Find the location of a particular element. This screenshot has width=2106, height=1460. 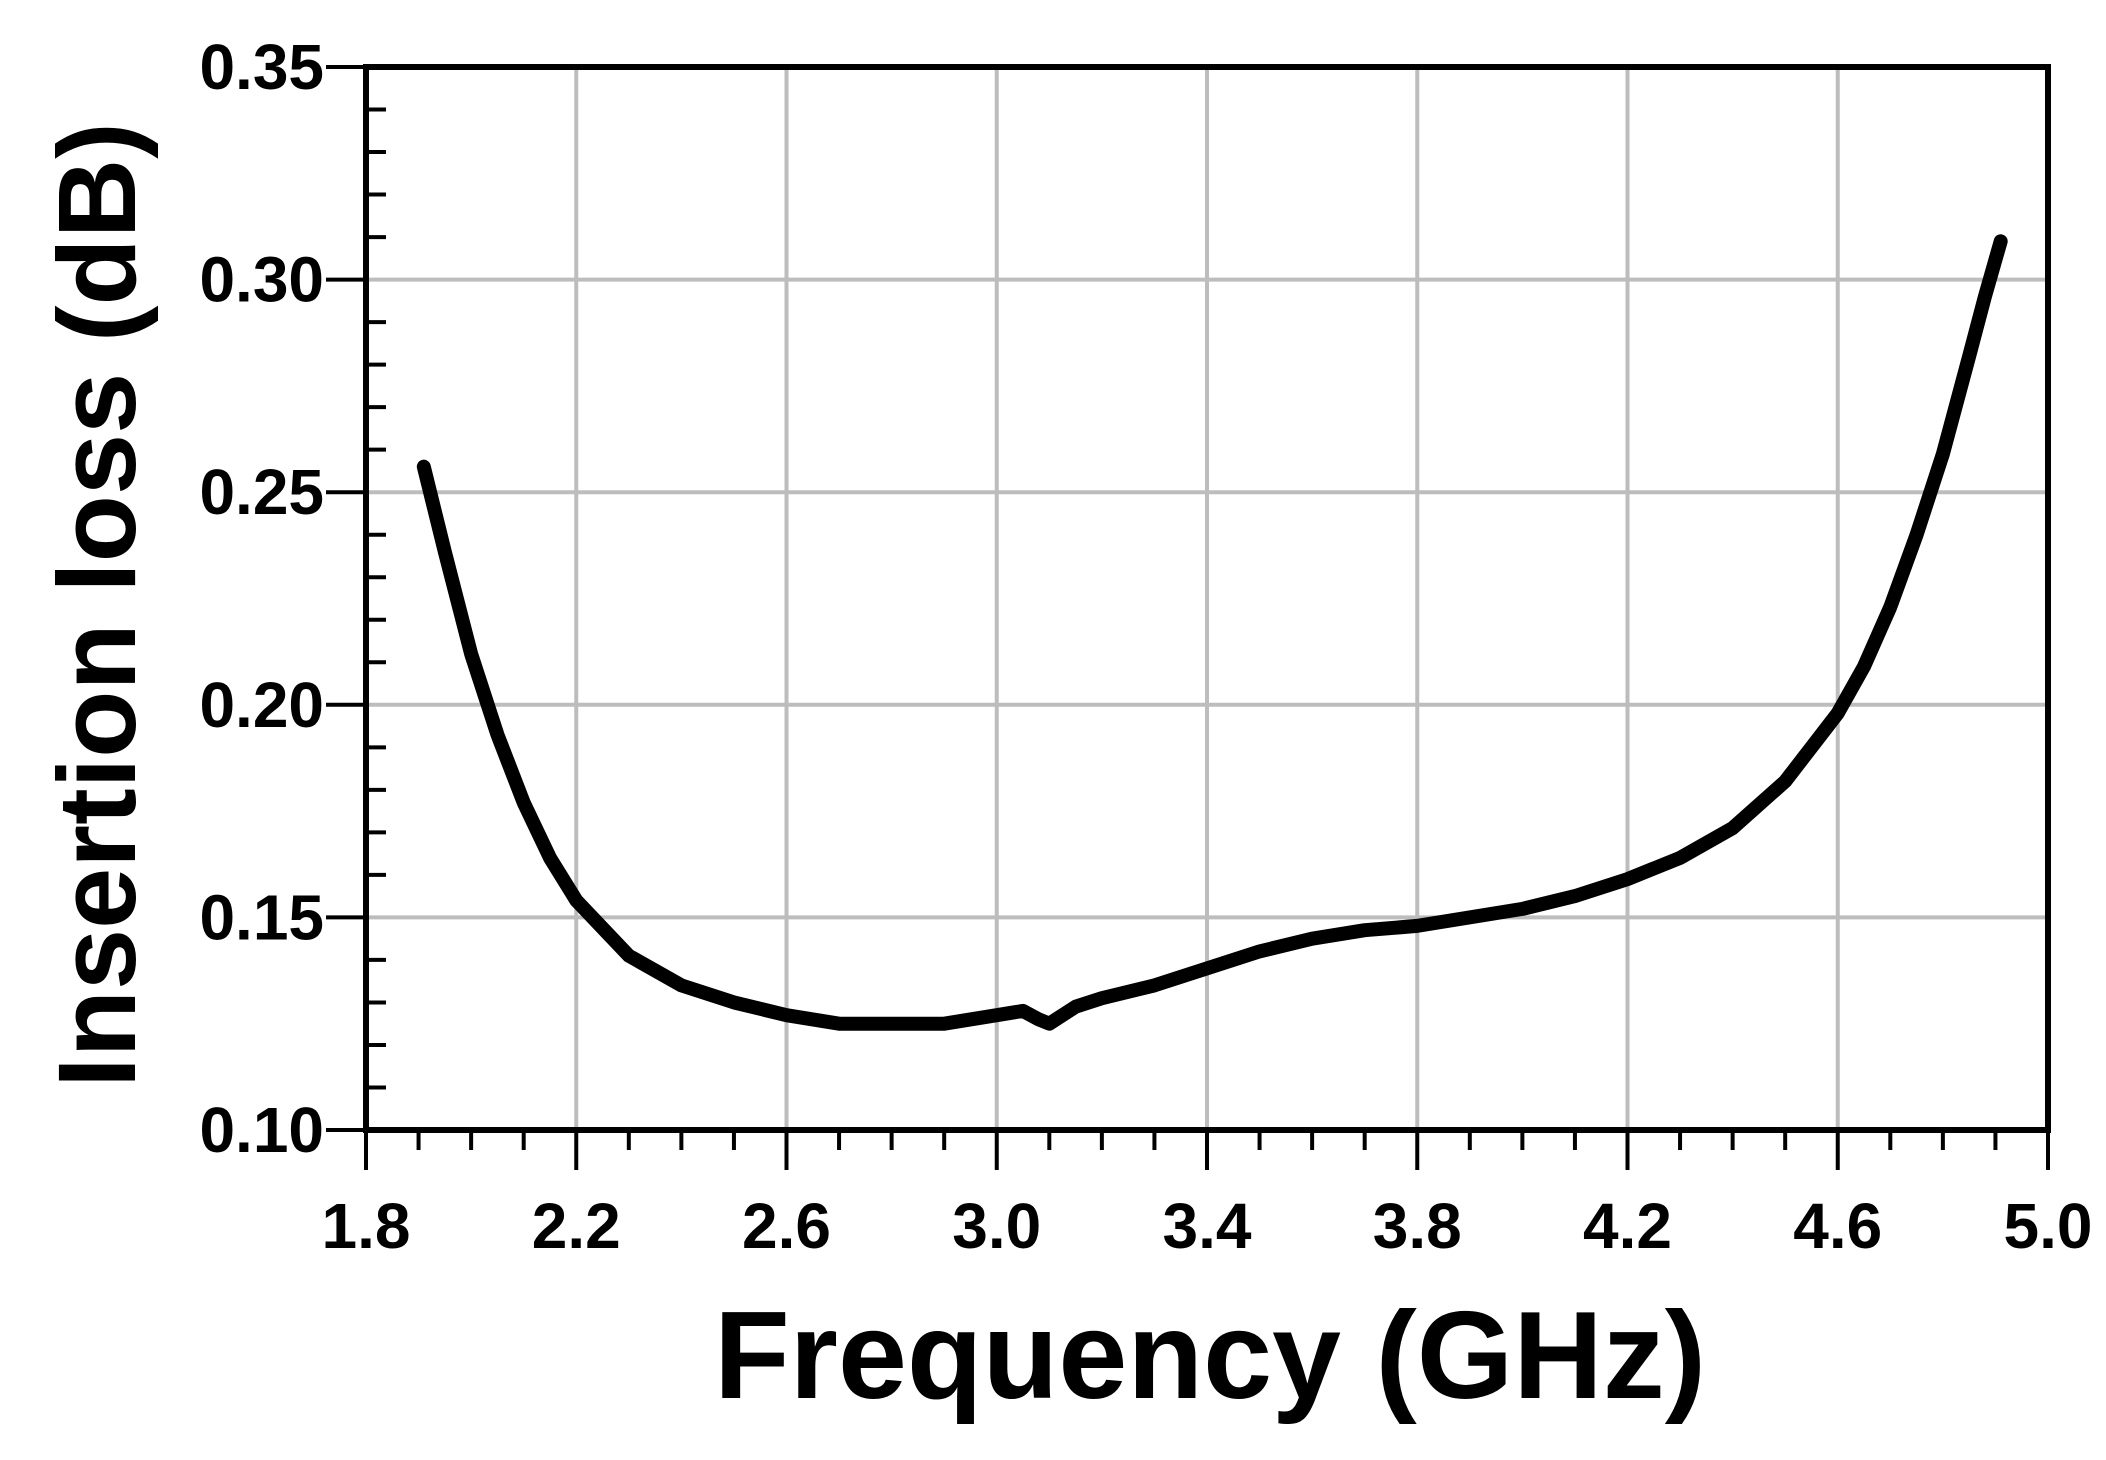

x-tick-label: 4.6 is located at coordinates (1837, 1226).